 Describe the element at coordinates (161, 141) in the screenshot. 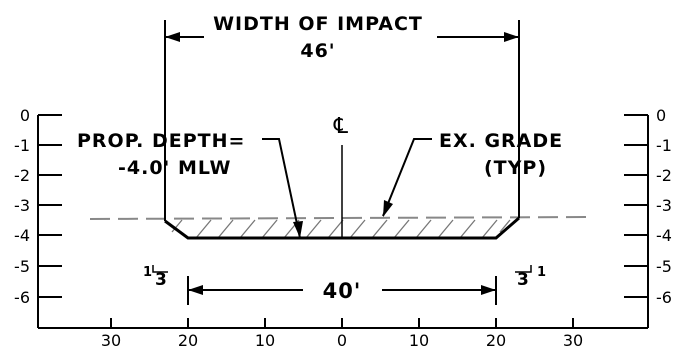

I see `proposed-depth-label: PROP. DEPTH=` at that location.